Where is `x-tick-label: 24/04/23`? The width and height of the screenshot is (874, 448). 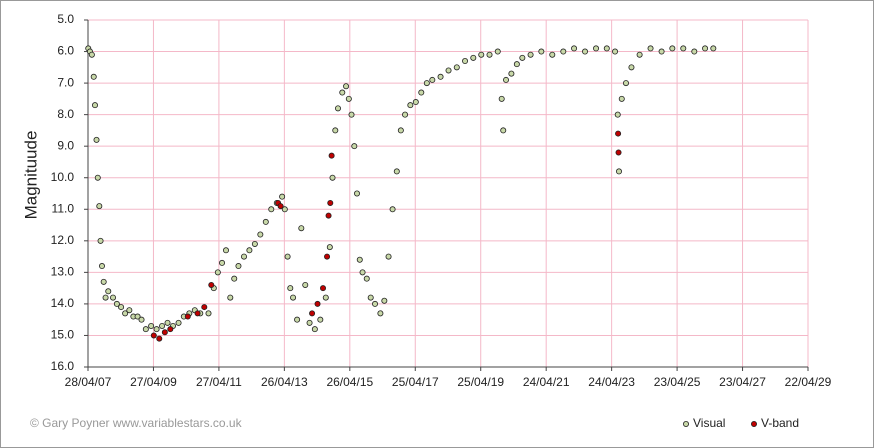 x-tick-label: 24/04/23 is located at coordinates (611, 382).